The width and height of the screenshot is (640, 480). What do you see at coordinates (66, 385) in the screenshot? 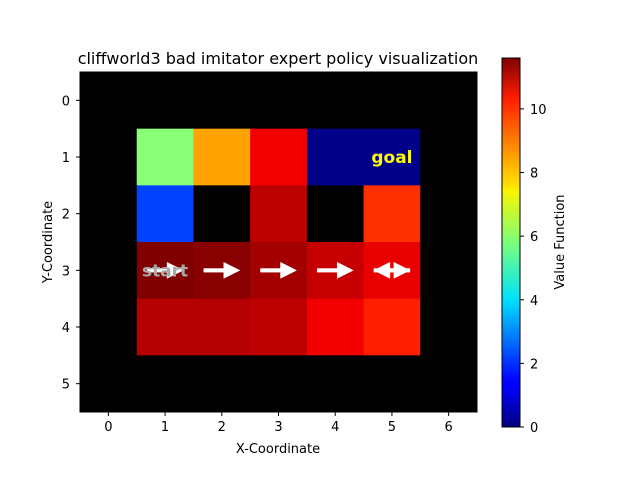
I see `y-tick-label: 5` at bounding box center [66, 385].